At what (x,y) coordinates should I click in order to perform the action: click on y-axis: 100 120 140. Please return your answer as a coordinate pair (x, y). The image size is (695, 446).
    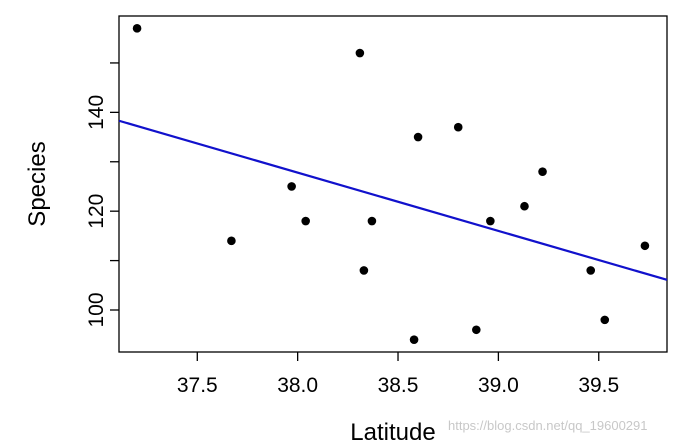
    Looking at the image, I should click on (102, 195).